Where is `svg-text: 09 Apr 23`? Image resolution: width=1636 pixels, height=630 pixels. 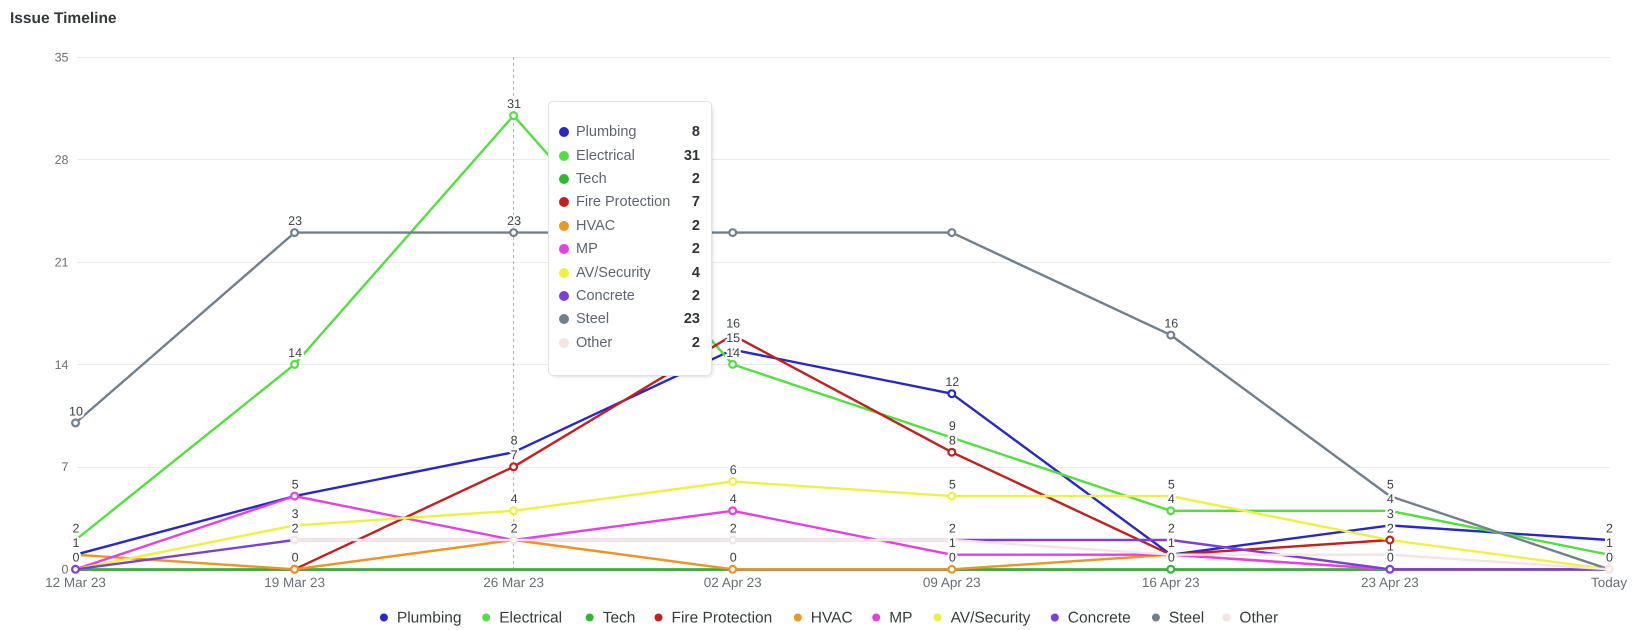
svg-text: 09 Apr 23 is located at coordinates (952, 582).